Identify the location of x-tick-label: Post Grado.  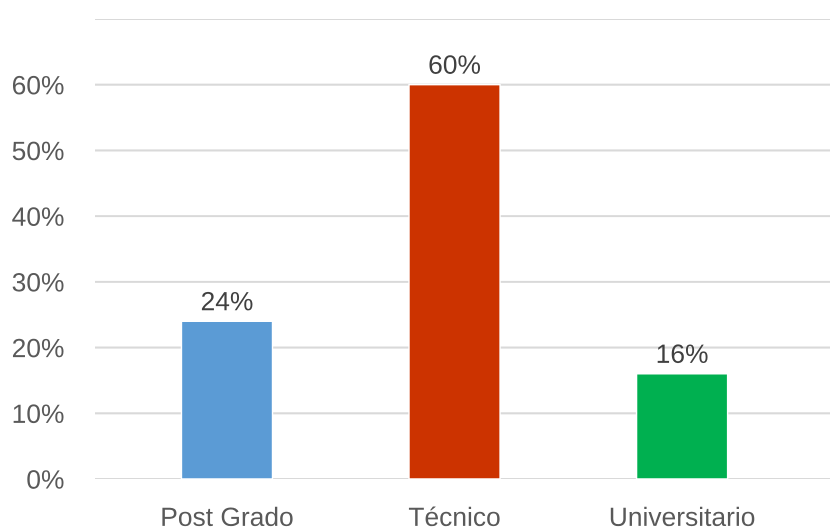
(227, 516).